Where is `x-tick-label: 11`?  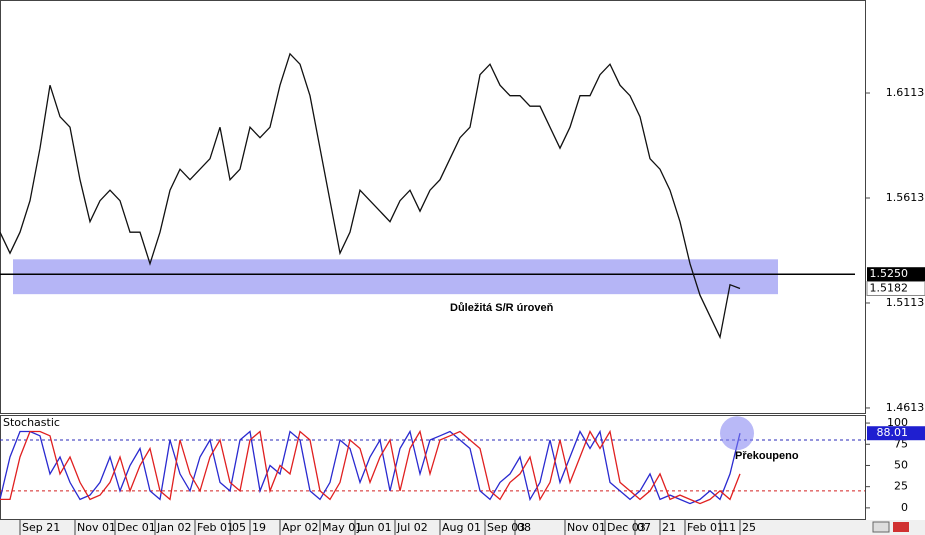 x-tick-label: 11 is located at coordinates (729, 527).